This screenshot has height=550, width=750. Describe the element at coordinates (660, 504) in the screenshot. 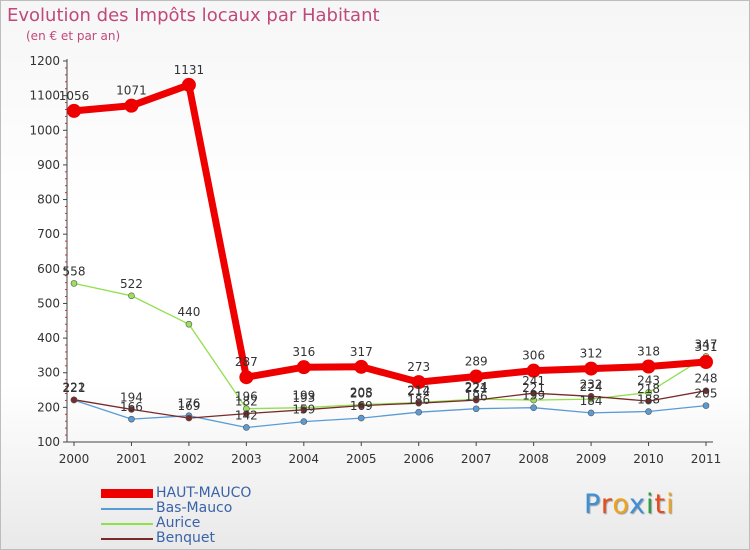

I see `logo-letter: t` at that location.